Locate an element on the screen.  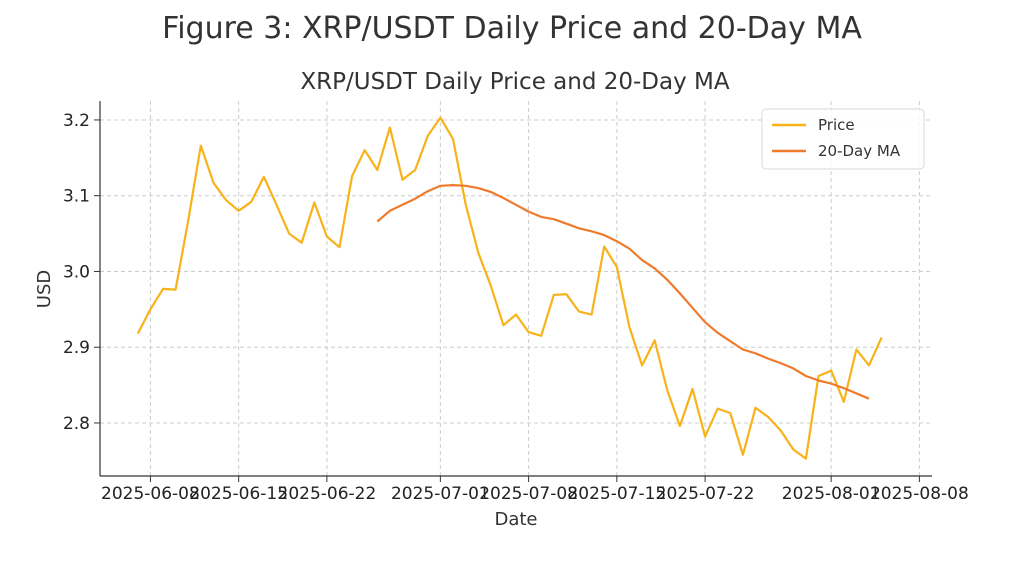
x-tick-label: 2025-07-15 is located at coordinates (616, 494).